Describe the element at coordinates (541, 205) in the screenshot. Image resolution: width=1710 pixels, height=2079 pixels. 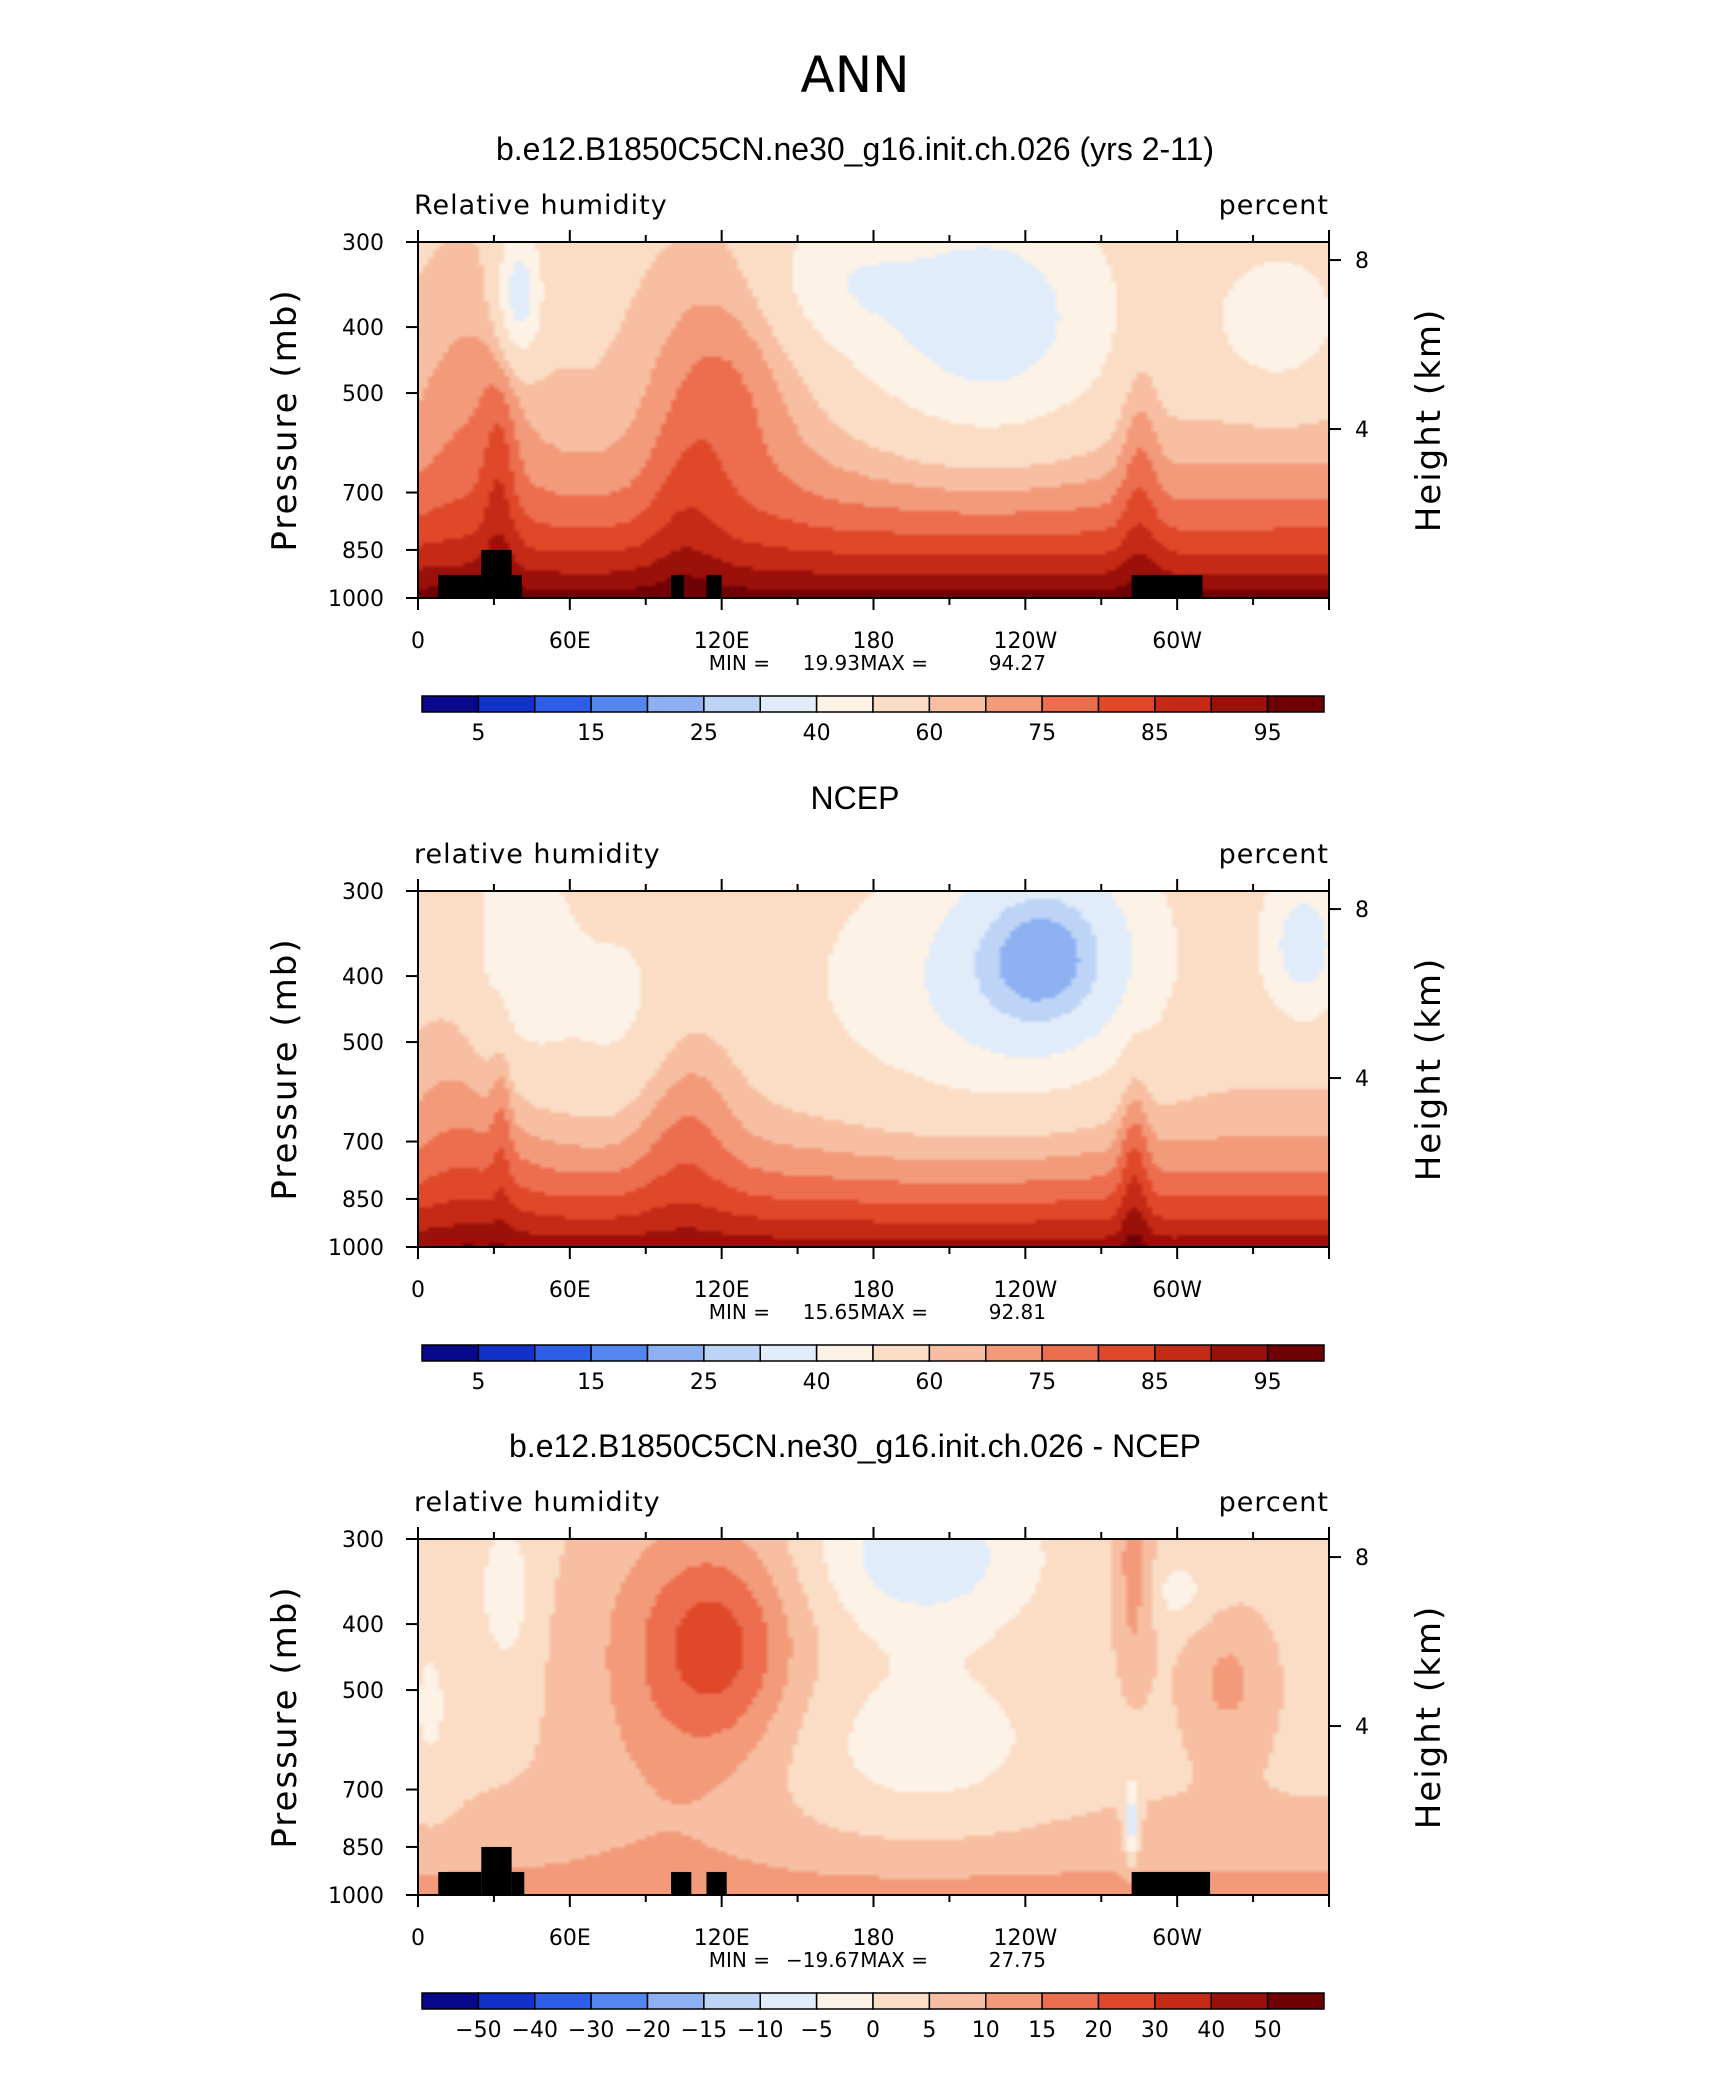
I see `variable-label: Relative humidity` at that location.